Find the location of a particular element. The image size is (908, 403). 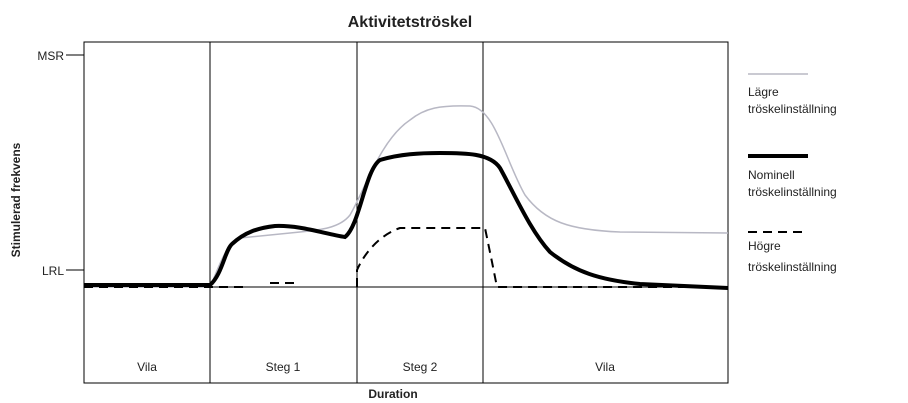

y-label: LRL is located at coordinates (53, 271).